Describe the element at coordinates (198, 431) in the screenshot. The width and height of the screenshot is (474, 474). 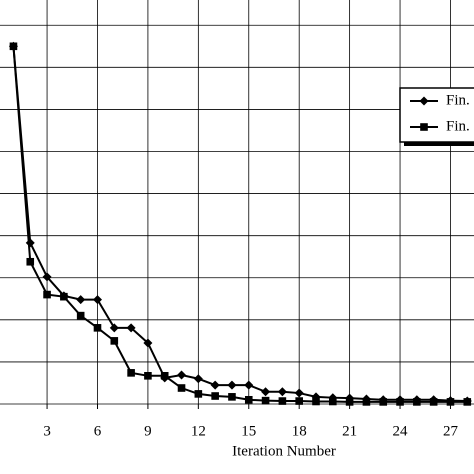
I see `x-tick-label: 12` at that location.